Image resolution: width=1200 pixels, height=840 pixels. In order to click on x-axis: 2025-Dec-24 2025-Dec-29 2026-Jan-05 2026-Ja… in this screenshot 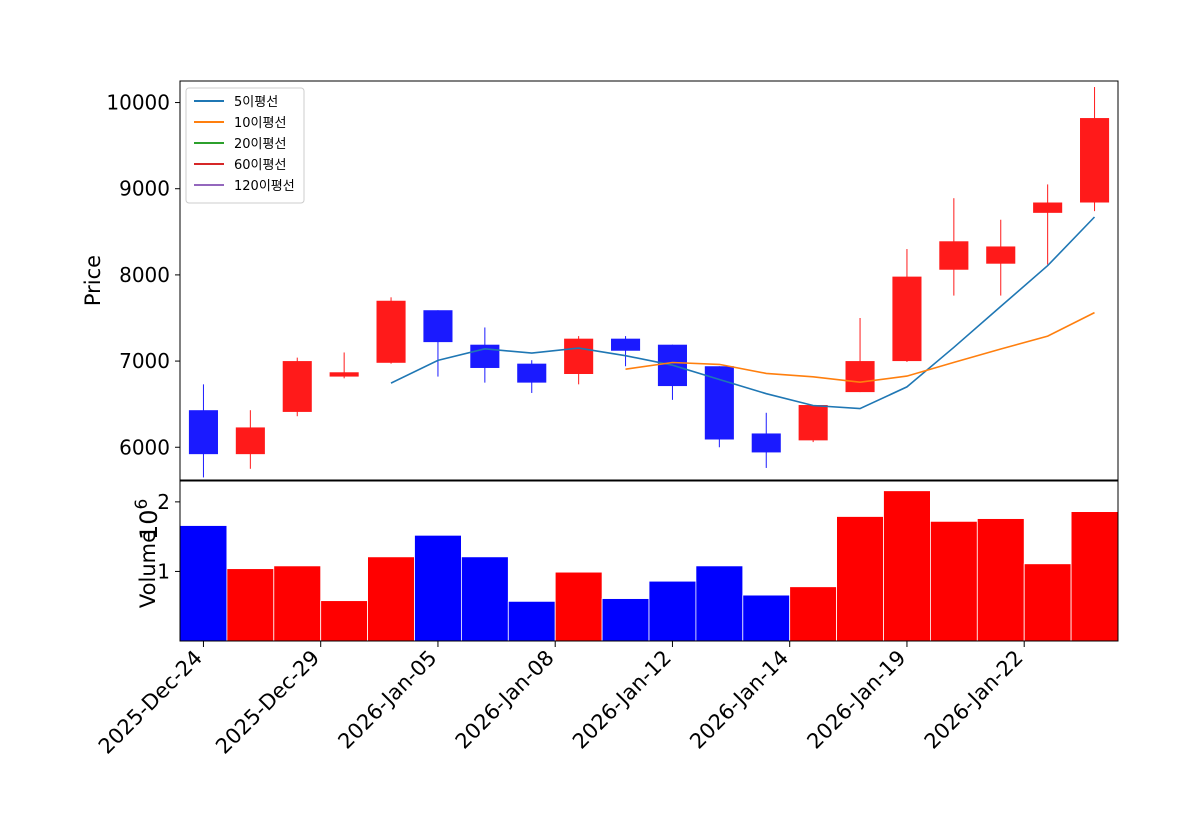, I will do `click(561, 700)`.